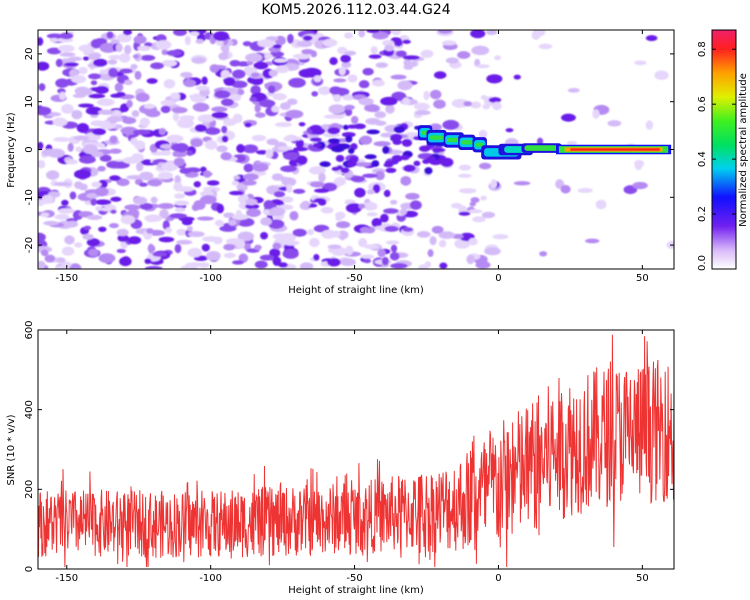 The height and width of the screenshot is (600, 750). What do you see at coordinates (29, 409) in the screenshot?
I see `y-tick-label: 400` at bounding box center [29, 409].